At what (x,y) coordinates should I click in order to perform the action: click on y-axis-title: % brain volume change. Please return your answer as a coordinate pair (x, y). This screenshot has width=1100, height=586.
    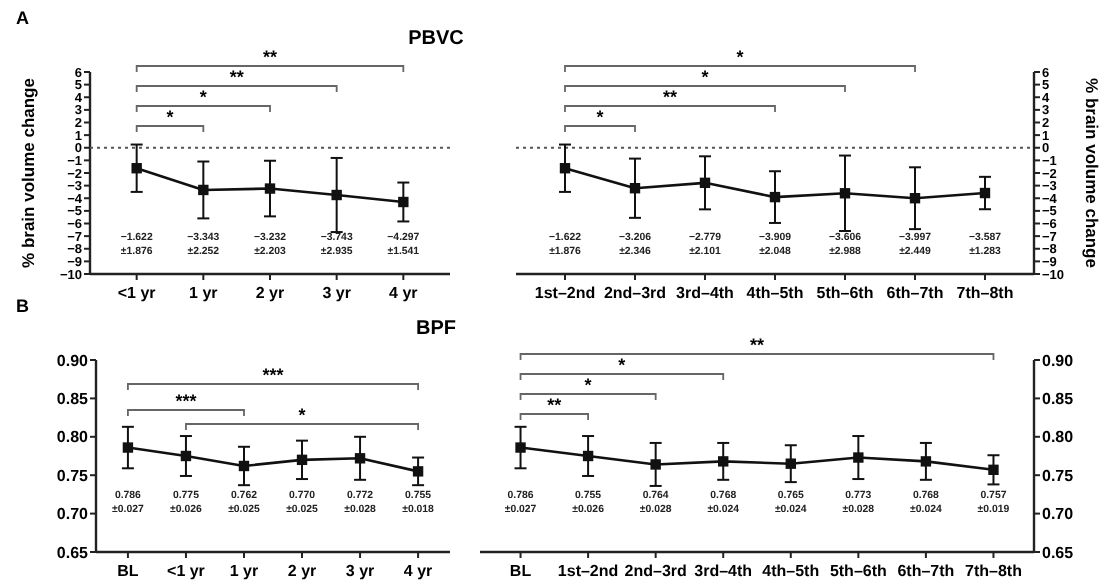
    Looking at the image, I should click on (28, 172).